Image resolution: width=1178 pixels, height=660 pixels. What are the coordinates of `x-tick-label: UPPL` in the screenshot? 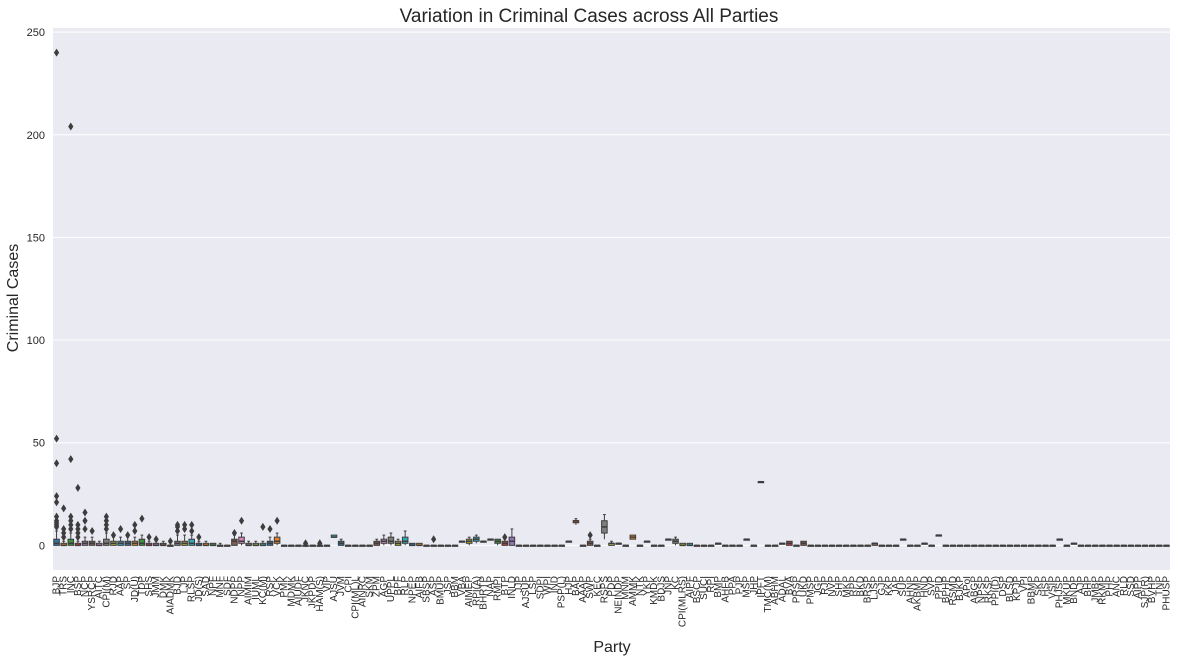 It's located at (391, 589).